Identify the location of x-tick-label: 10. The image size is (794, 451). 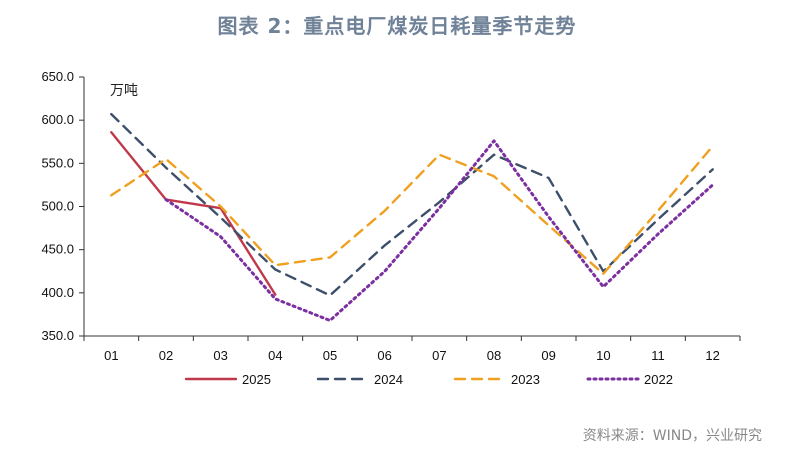
(603, 355).